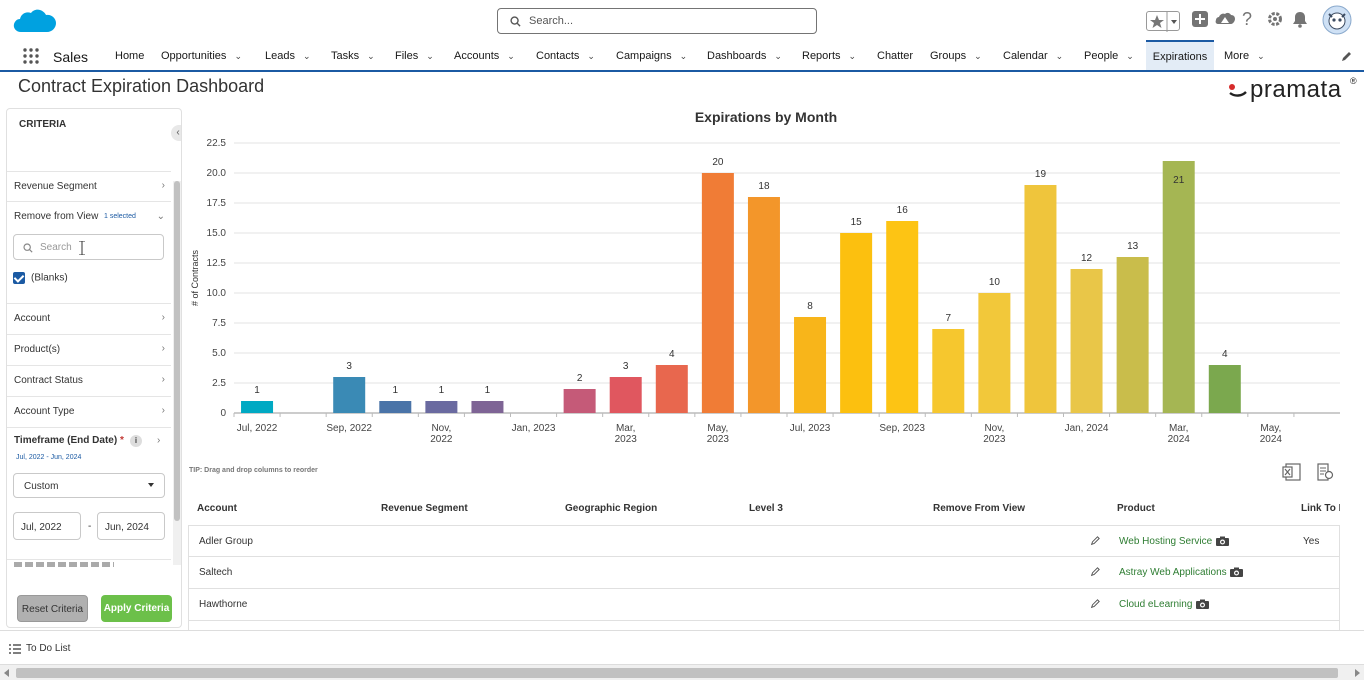 This screenshot has width=1364, height=680. What do you see at coordinates (131, 526) in the screenshot?
I see `date-to-input: Jun, 2024` at bounding box center [131, 526].